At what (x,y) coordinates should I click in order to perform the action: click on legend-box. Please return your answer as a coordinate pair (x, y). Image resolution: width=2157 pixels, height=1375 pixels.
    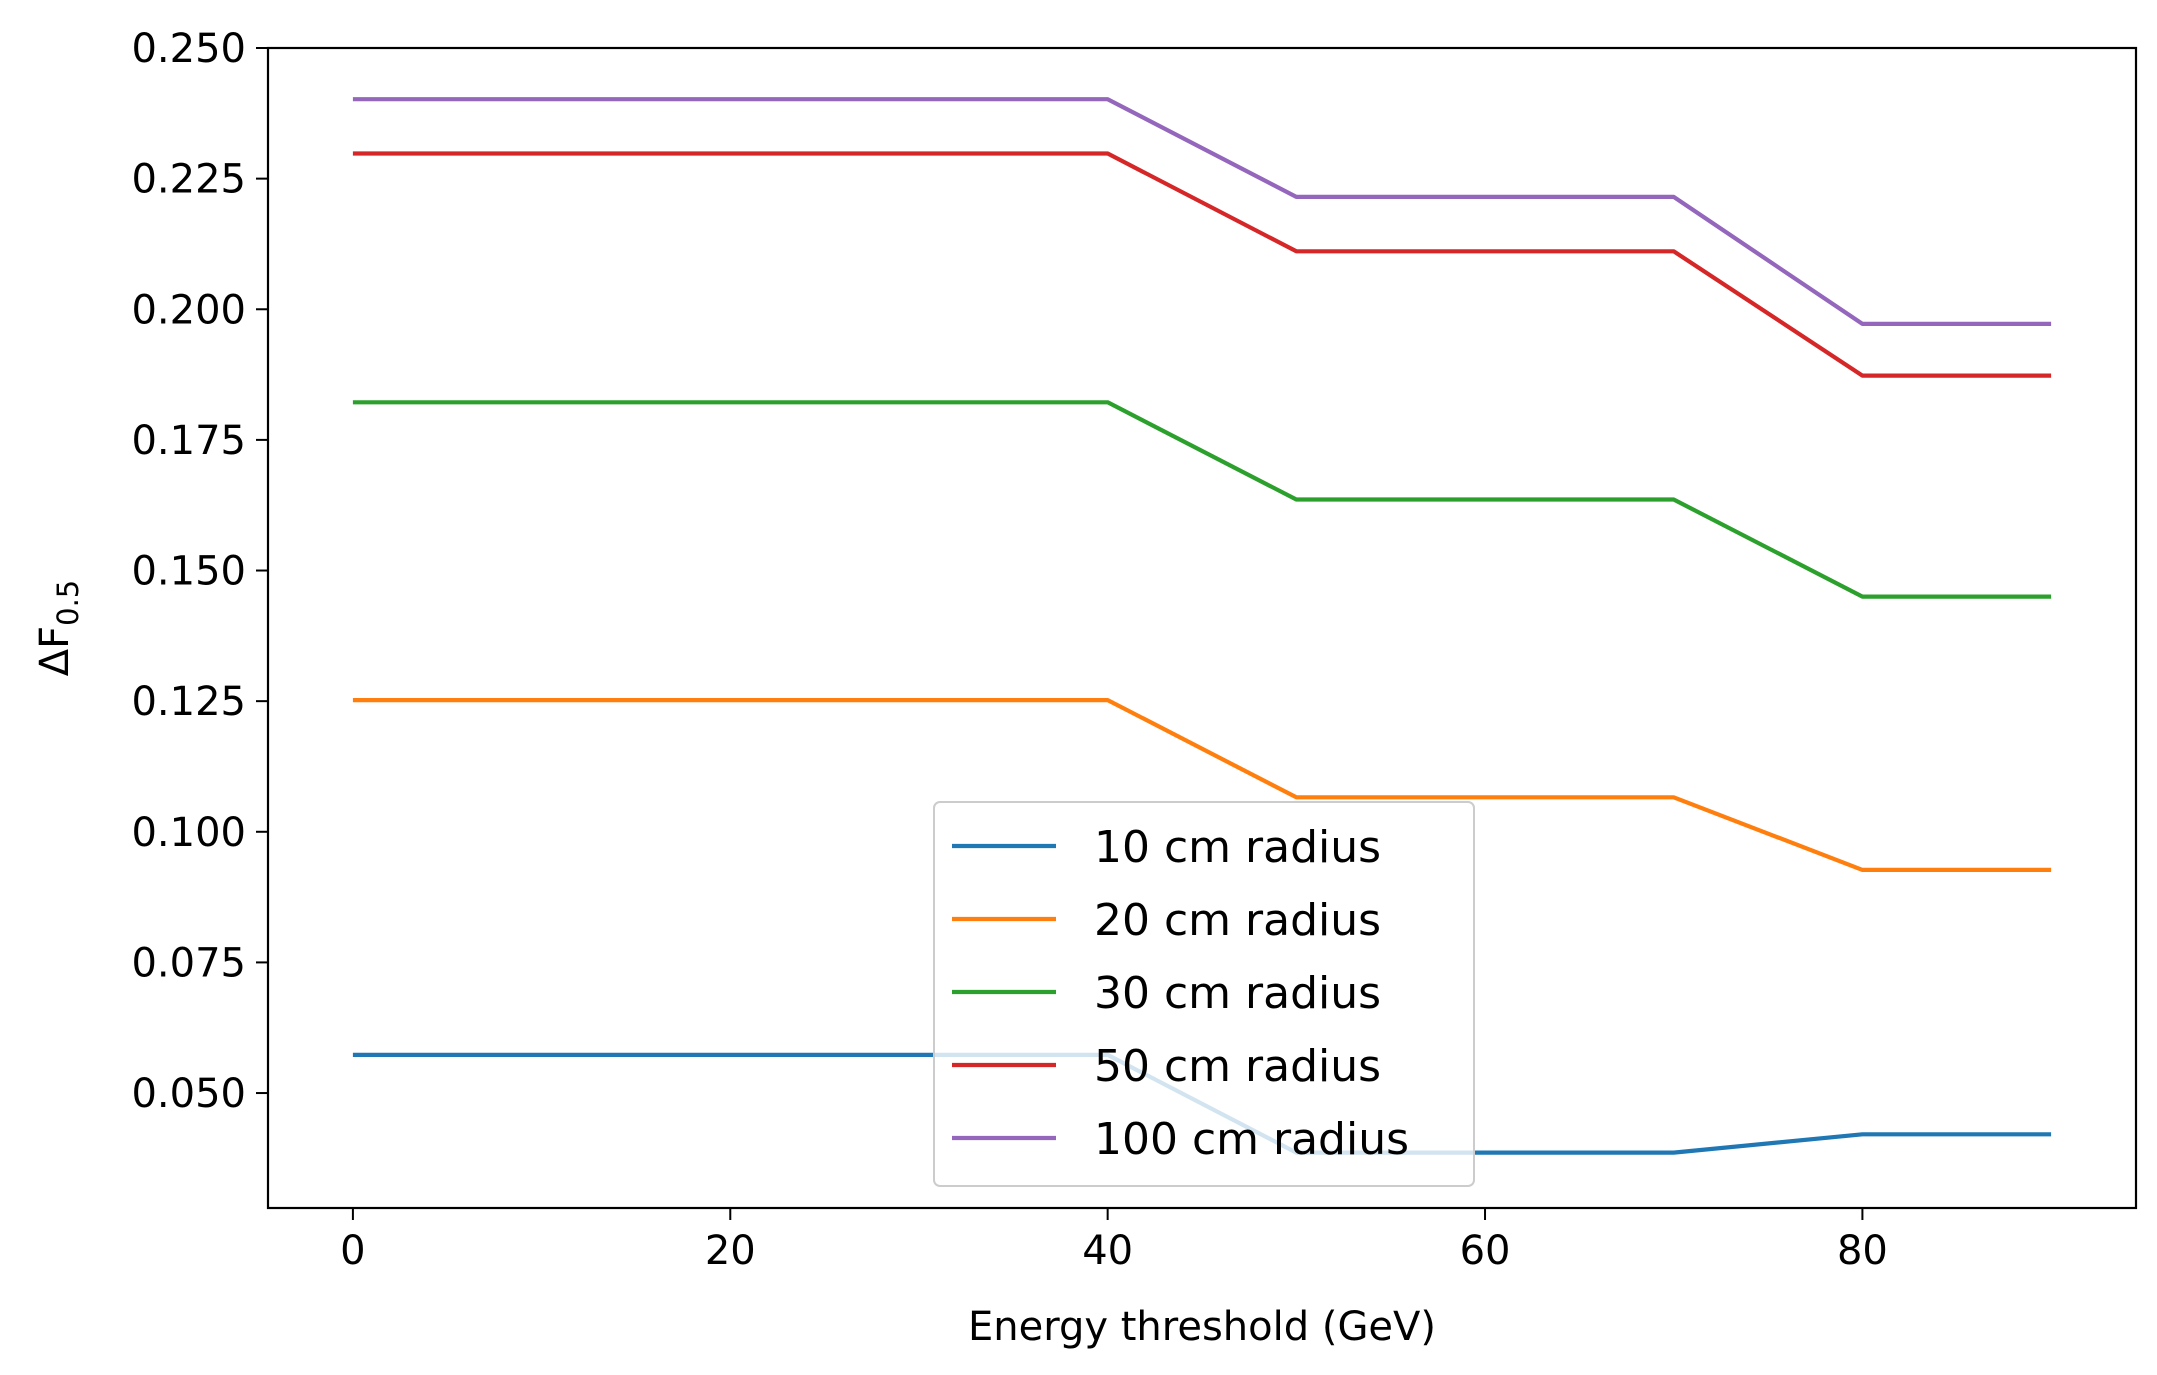
    Looking at the image, I should click on (1204, 994).